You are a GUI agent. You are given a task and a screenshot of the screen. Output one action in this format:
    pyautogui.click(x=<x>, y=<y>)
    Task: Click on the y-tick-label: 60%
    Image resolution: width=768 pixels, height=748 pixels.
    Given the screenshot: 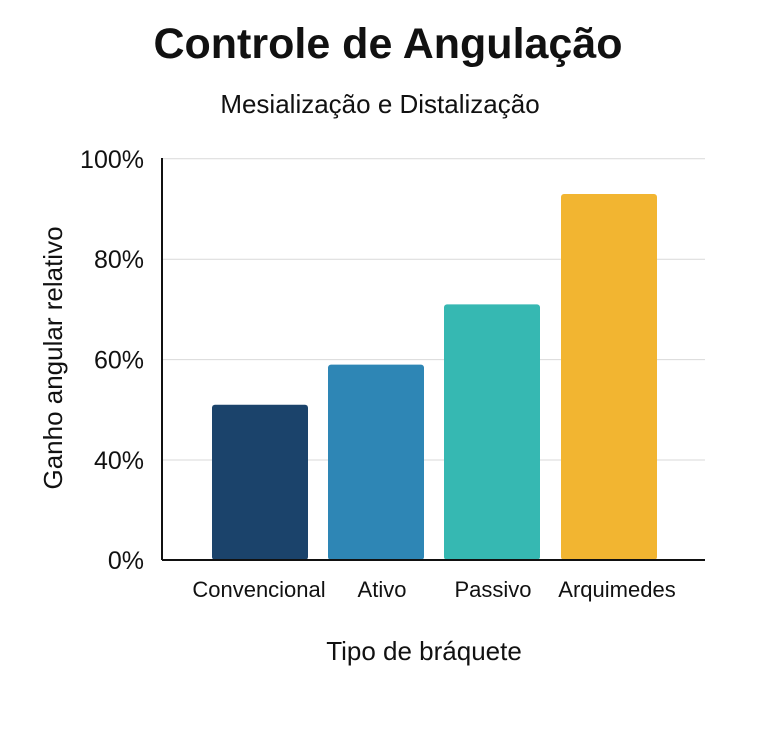 What is the action you would take?
    pyautogui.click(x=119, y=361)
    